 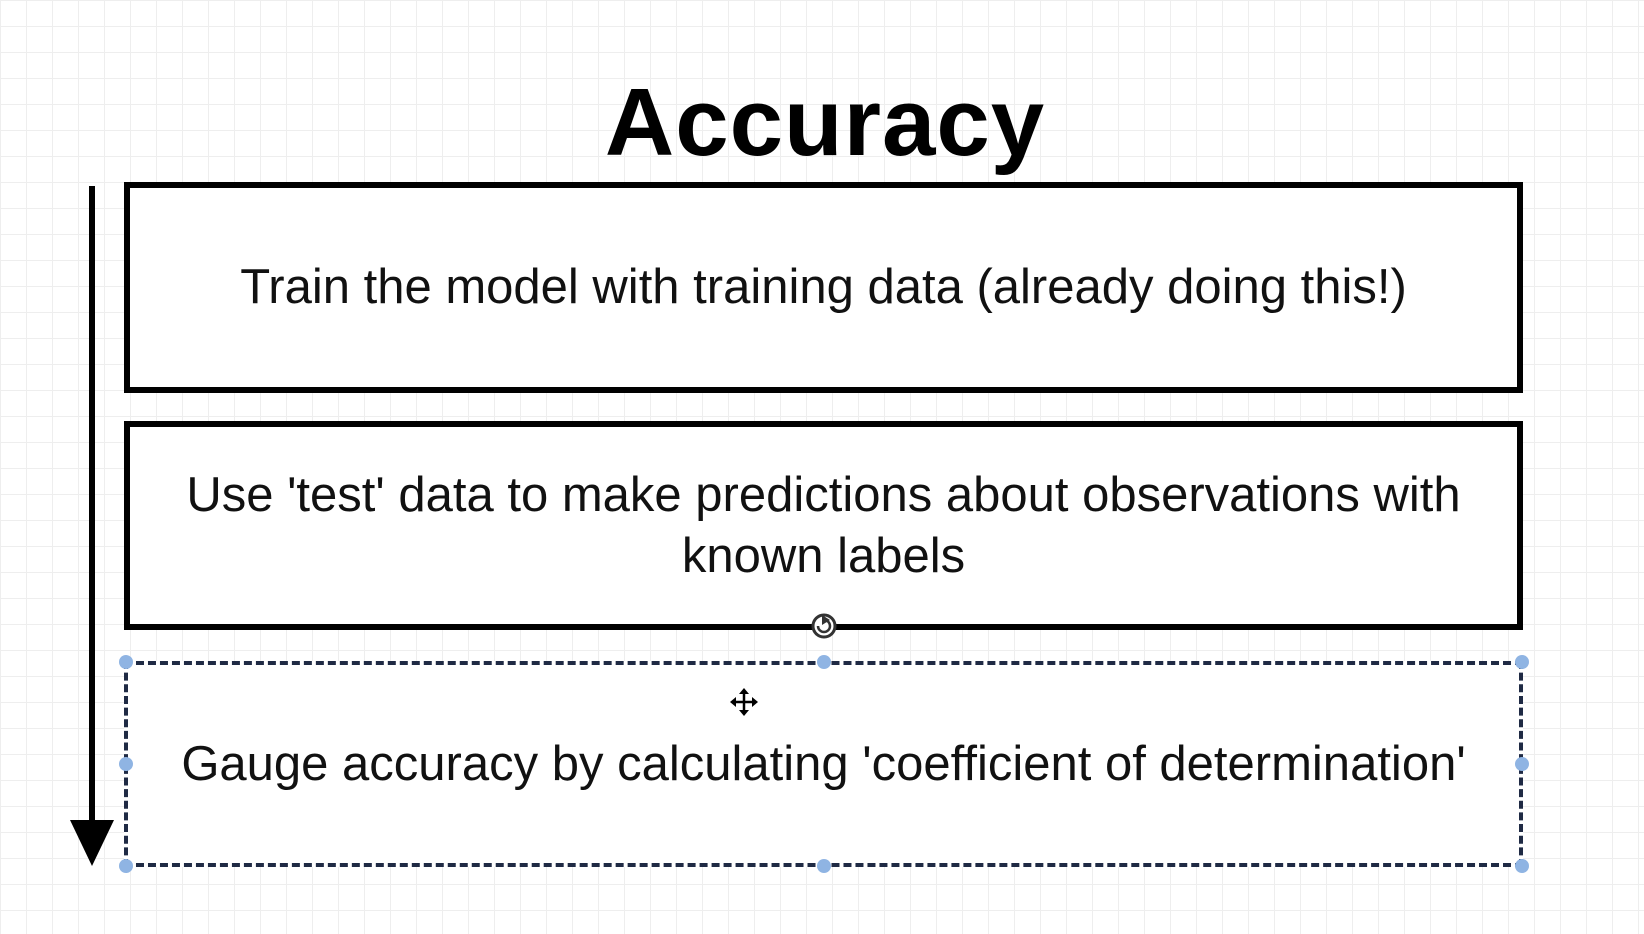 I want to click on rotate-icon, so click(x=824, y=626).